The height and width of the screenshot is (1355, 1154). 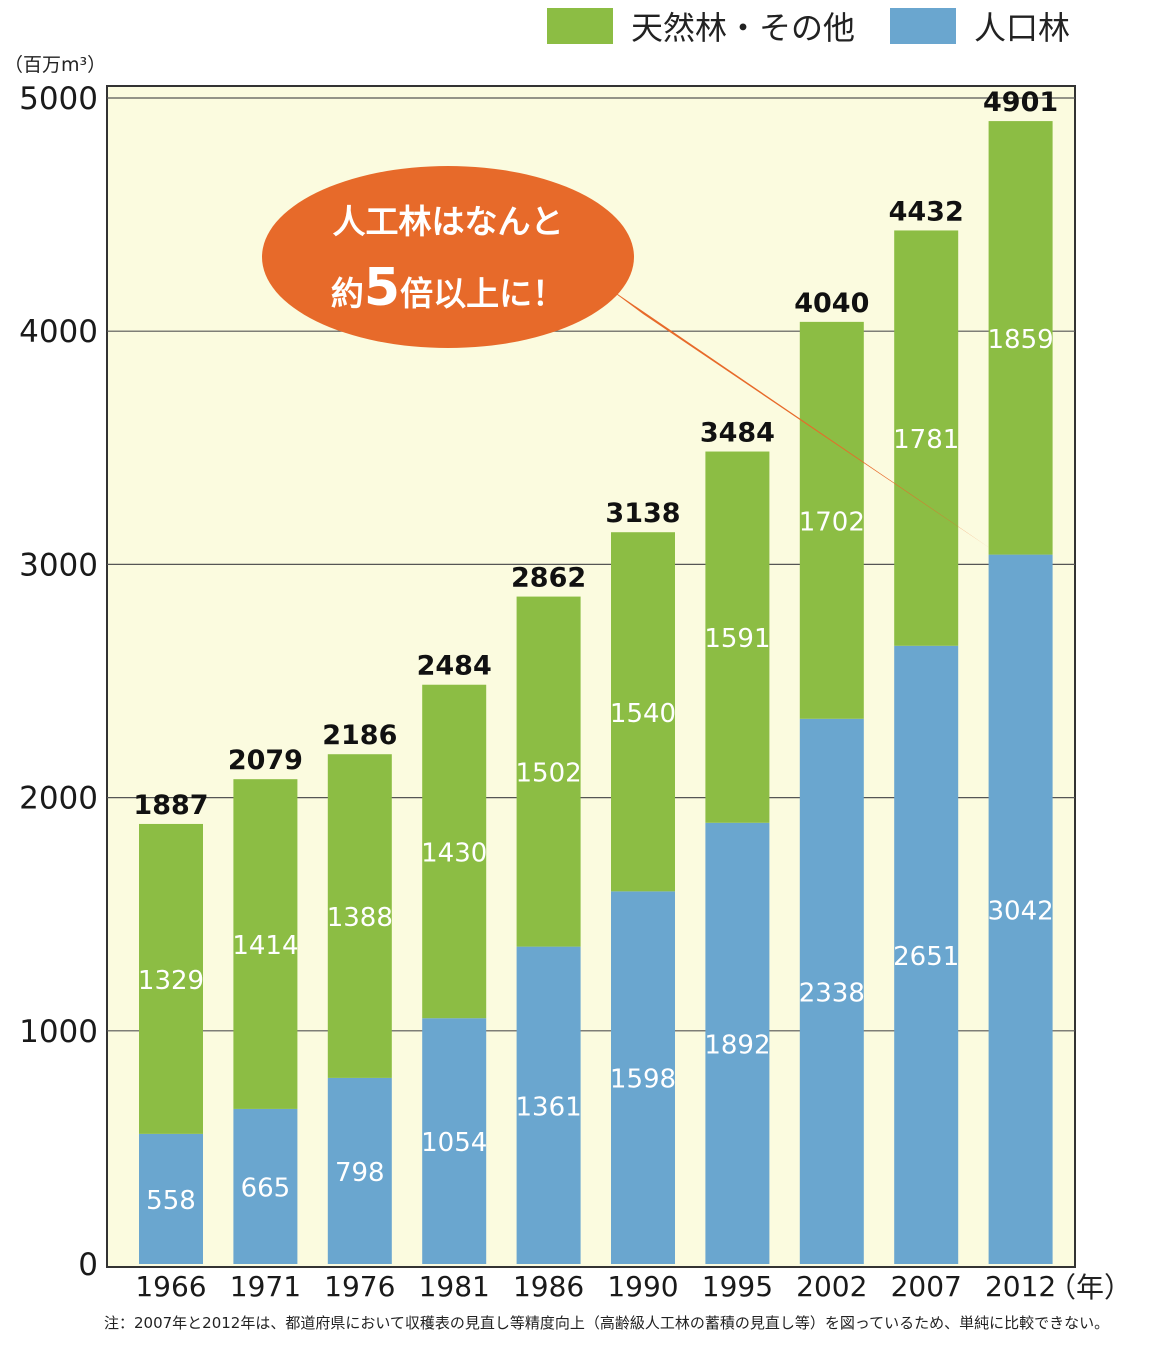 What do you see at coordinates (58, 332) in the screenshot?
I see `y-tick-label: 4000` at bounding box center [58, 332].